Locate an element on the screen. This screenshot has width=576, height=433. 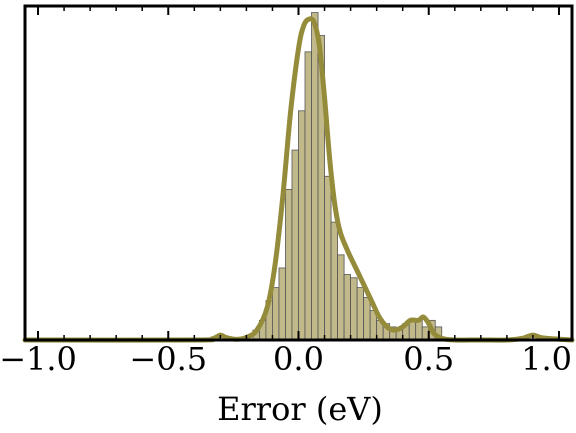
x-tick-label: 0.0 is located at coordinates (298, 359).